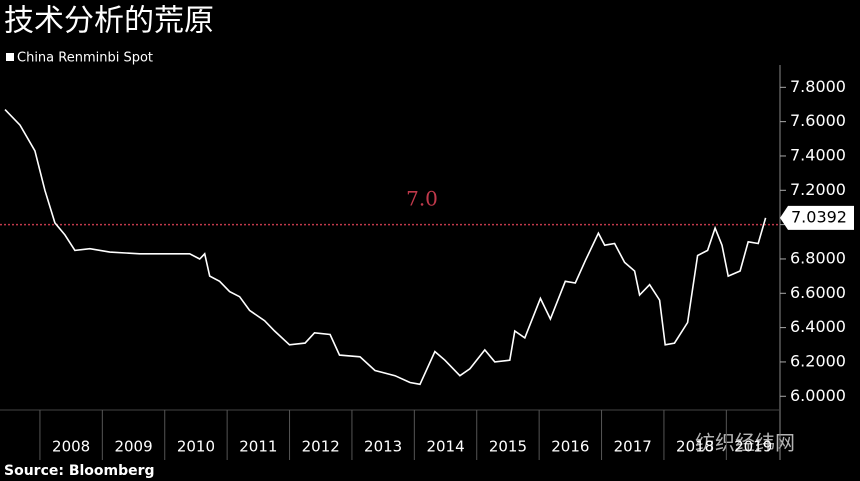  Describe the element at coordinates (695, 447) in the screenshot. I see `x-tick-label: 2018` at that location.